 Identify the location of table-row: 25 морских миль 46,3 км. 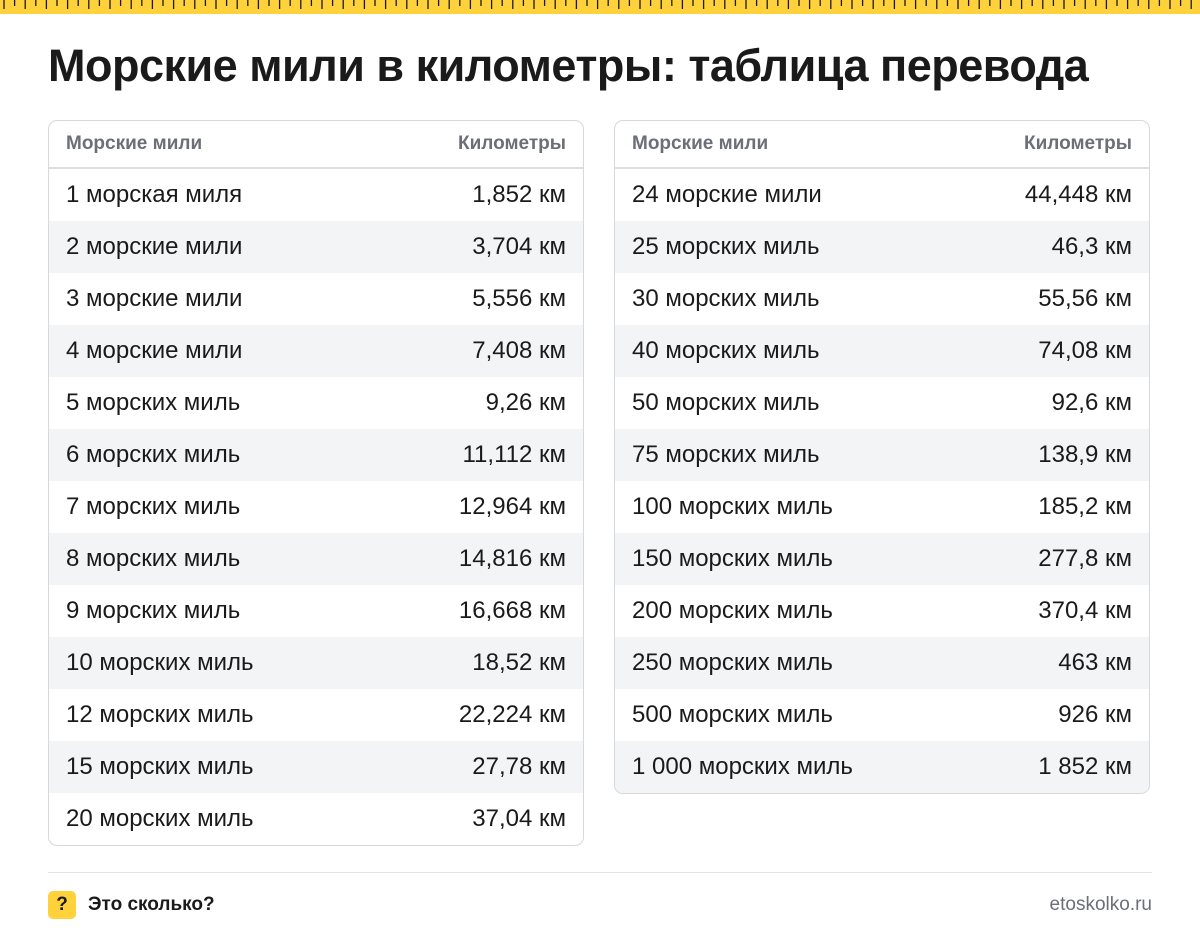
(882, 247).